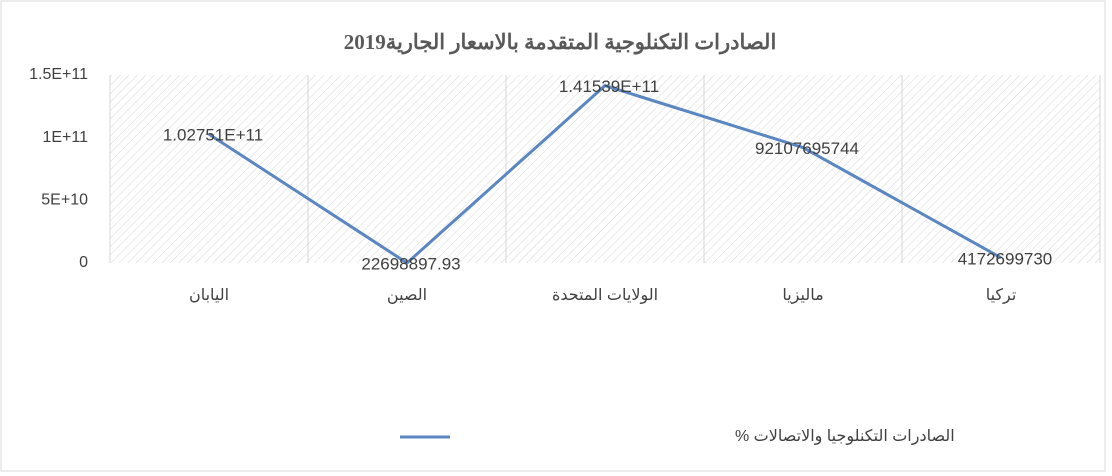  Describe the element at coordinates (1001, 296) in the screenshot. I see `x-tick-label: تركيا` at that location.